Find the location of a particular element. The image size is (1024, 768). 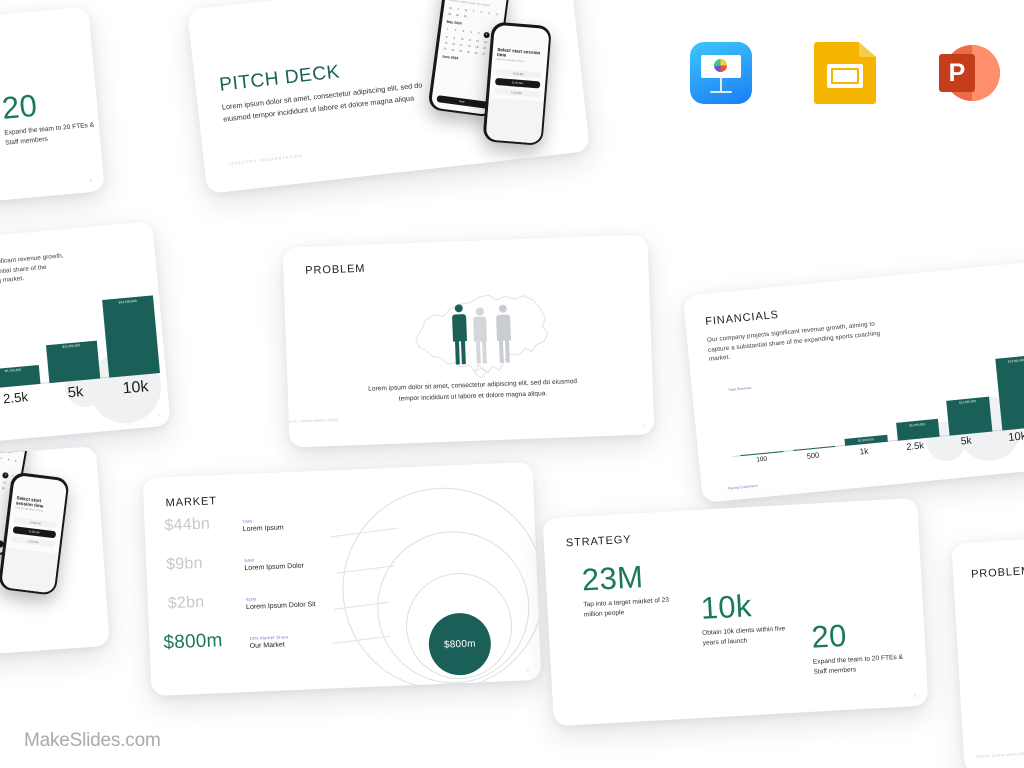

calendar-day: 24 is located at coordinates (460, 51).